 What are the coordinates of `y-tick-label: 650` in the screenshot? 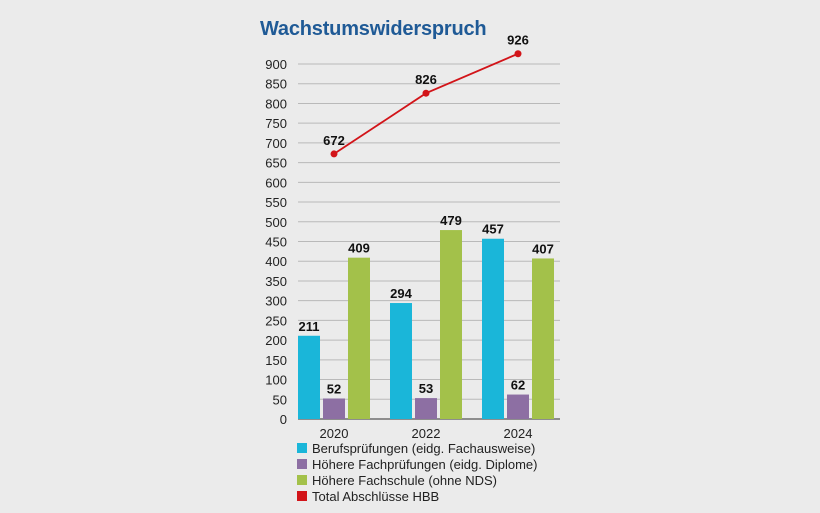 It's located at (276, 163).